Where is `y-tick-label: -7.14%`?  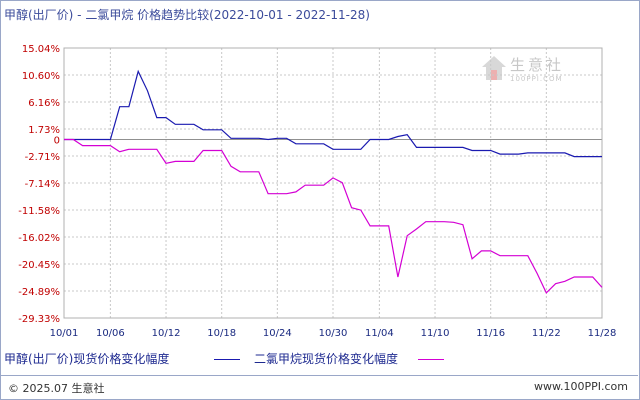 y-tick-label: -7.14% is located at coordinates (42, 184).